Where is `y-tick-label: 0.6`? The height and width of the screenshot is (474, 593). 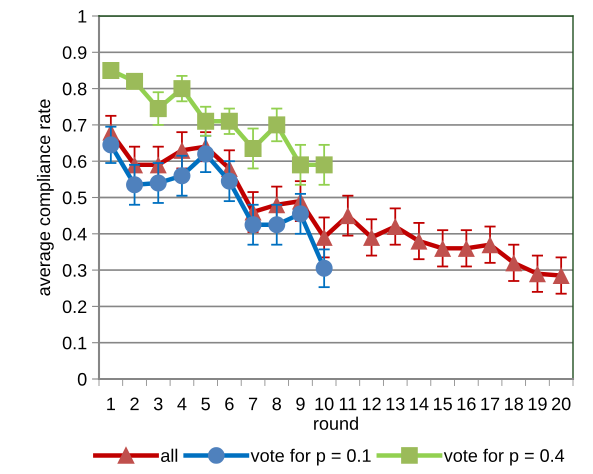
y-tick-label: 0.6 is located at coordinates (74, 161).